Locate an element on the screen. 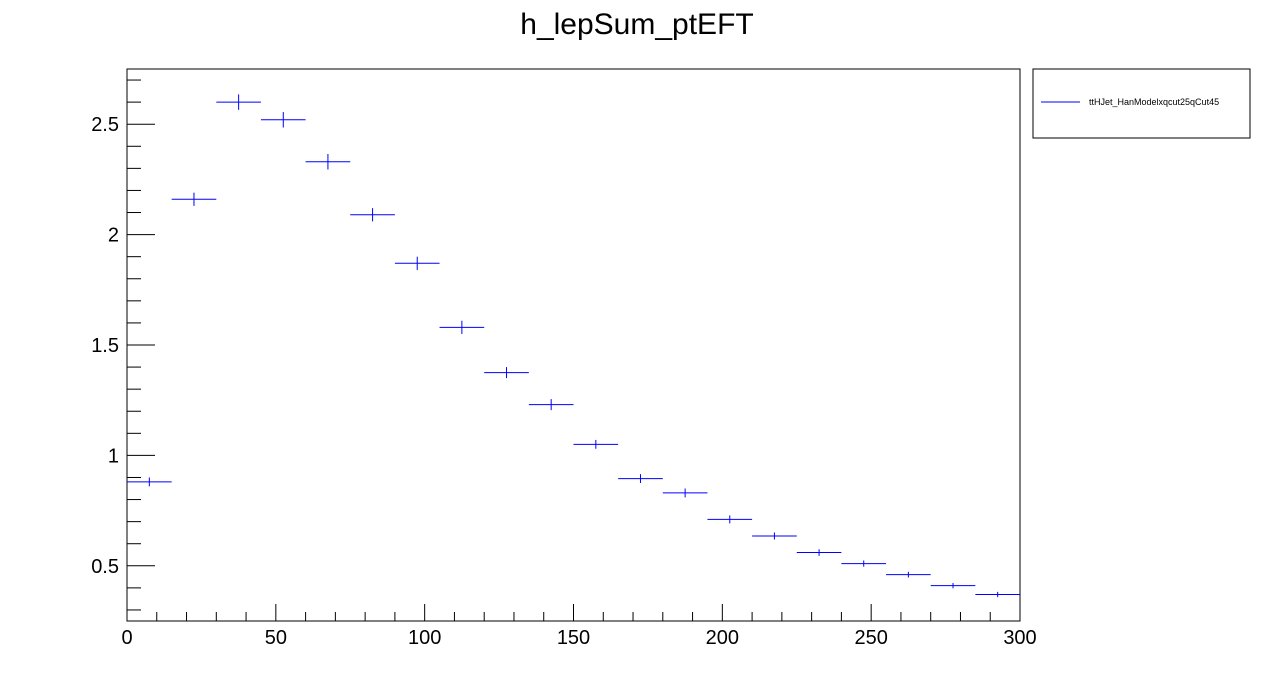 The image size is (1276, 692). x-tick-label: 0 is located at coordinates (126, 638).